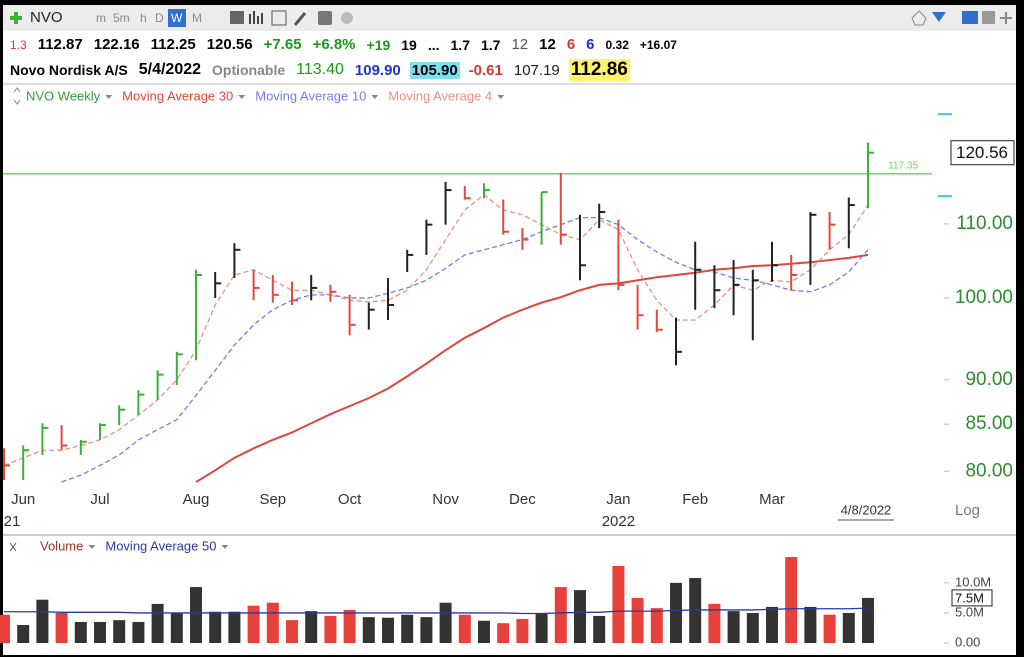 The image size is (1024, 657). I want to click on level-label: 117.35, so click(903, 165).